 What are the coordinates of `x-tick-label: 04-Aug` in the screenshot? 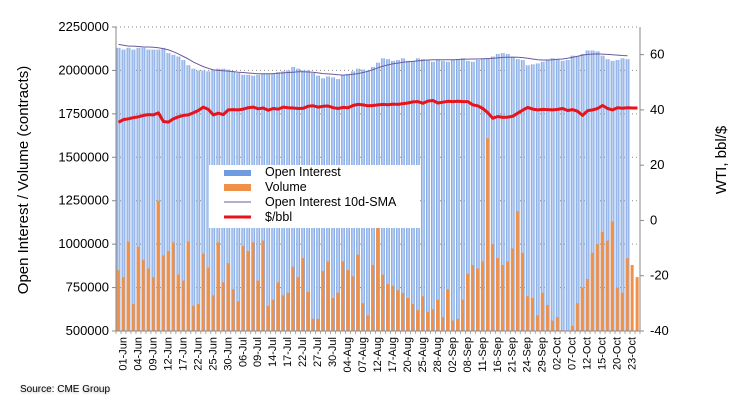 It's located at (348, 354).